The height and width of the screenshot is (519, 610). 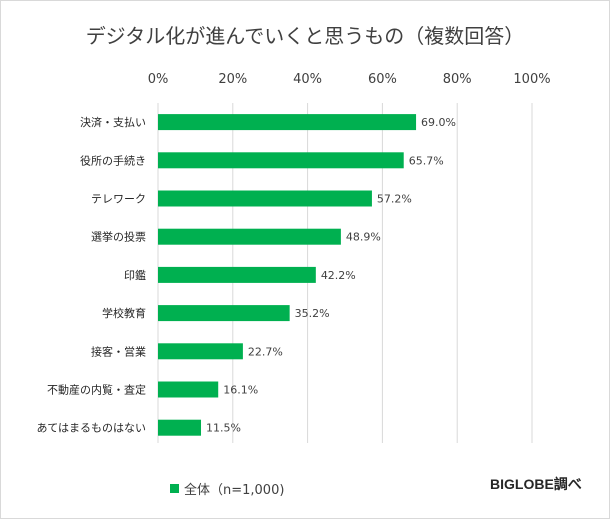 What do you see at coordinates (307, 79) in the screenshot?
I see `x-tick-label: 40%` at bounding box center [307, 79].